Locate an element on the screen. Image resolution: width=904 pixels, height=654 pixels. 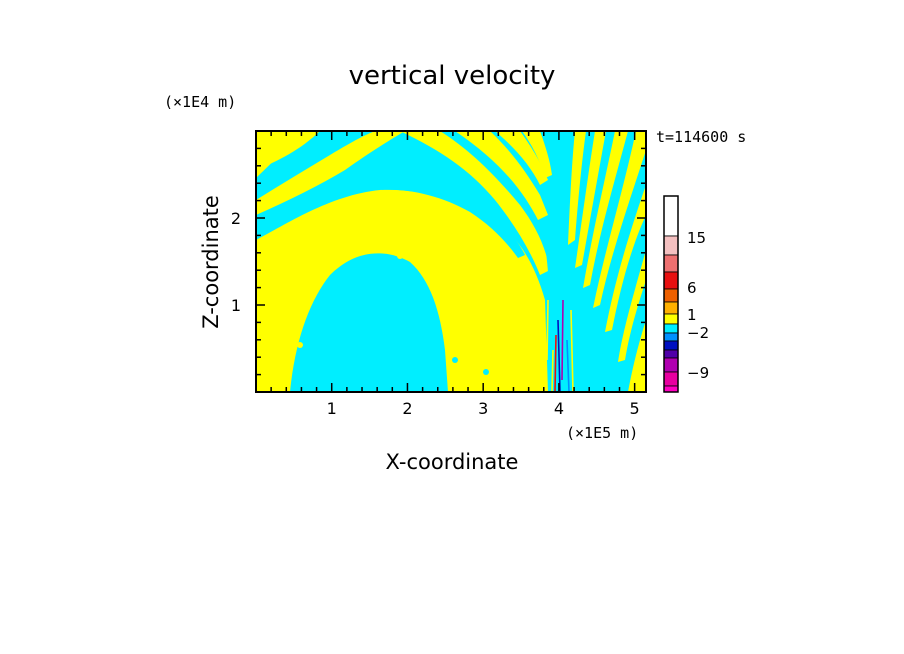
colorbar-label: 6 is located at coordinates (692, 288).